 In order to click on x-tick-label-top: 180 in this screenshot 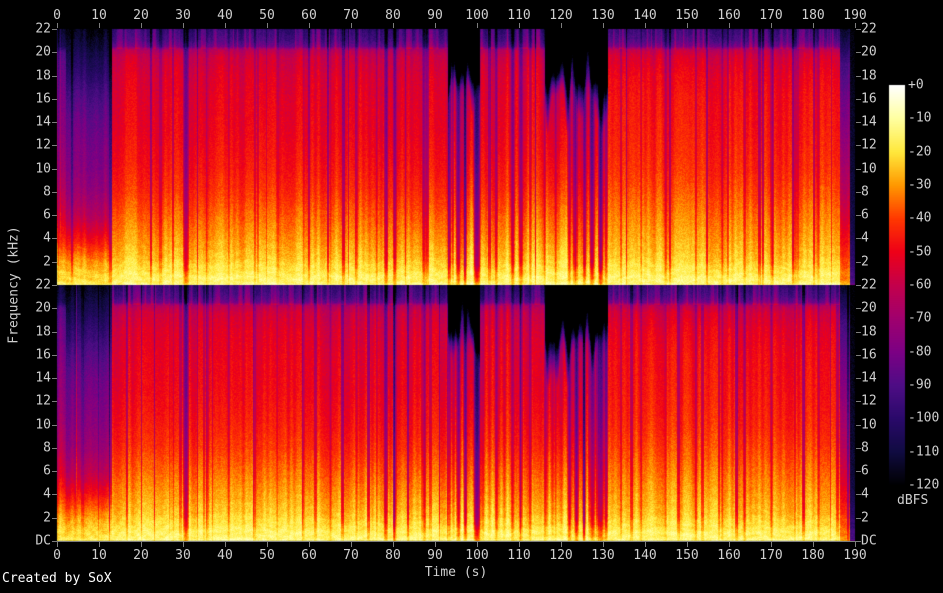, I will do `click(813, 15)`.